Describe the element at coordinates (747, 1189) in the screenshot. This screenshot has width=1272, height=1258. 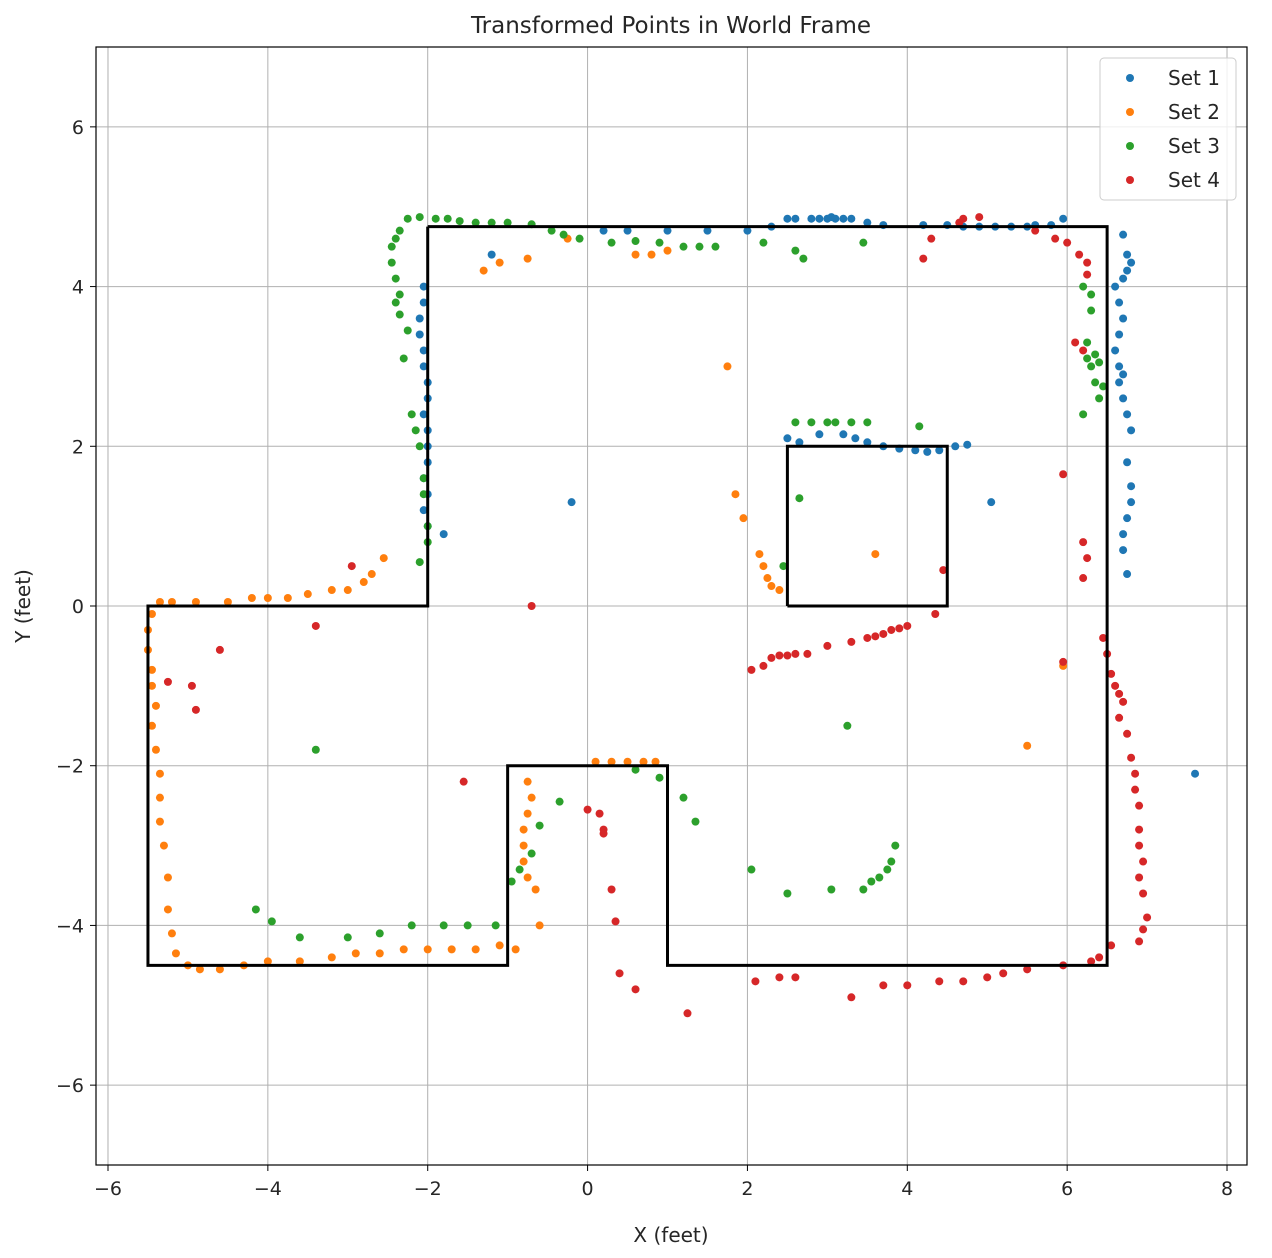
I see `x-tick-label: 2` at that location.